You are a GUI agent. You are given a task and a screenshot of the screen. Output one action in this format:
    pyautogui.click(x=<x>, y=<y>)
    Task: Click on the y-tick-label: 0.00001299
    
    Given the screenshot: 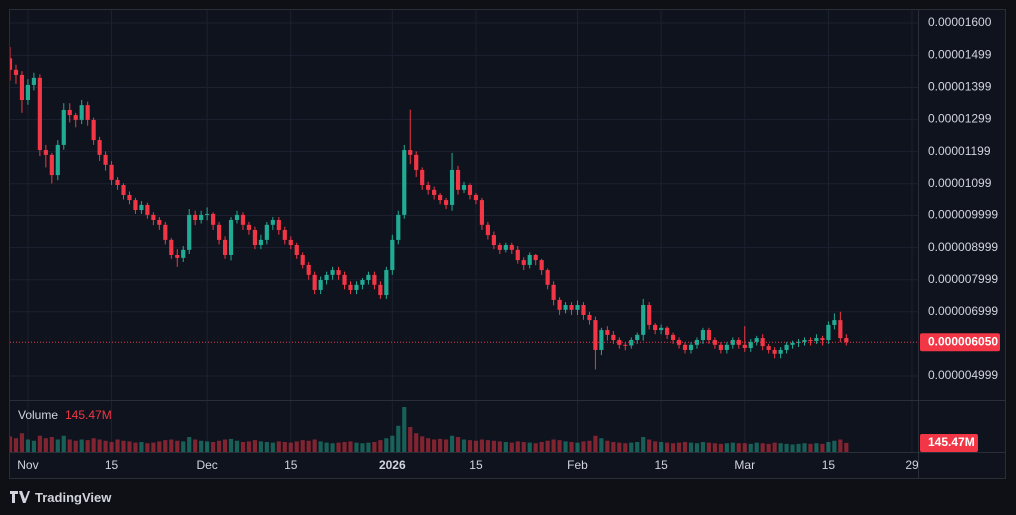 What is the action you would take?
    pyautogui.click(x=960, y=119)
    